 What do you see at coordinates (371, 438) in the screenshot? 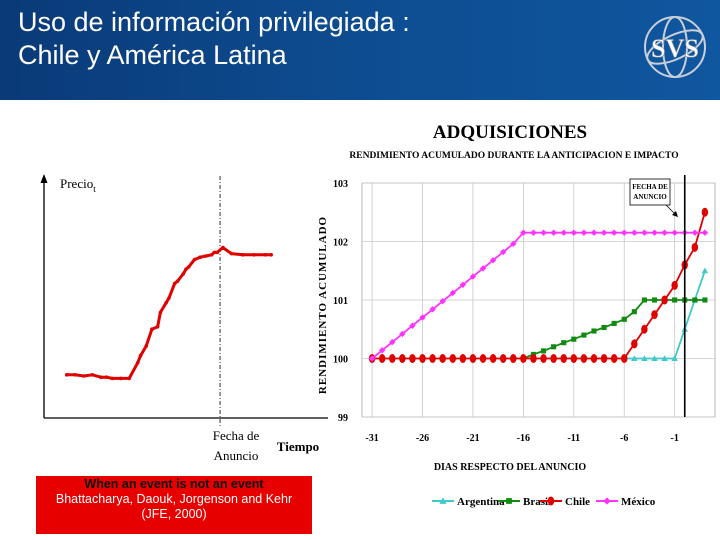
I see `x-tick-label: -31` at bounding box center [371, 438].